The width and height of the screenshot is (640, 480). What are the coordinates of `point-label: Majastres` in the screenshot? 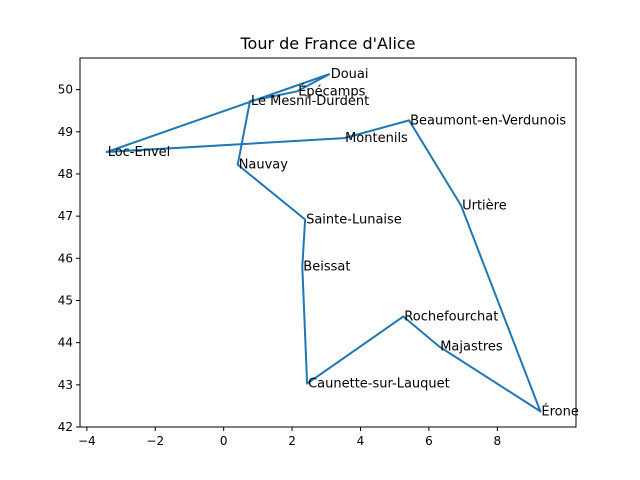 It's located at (471, 347).